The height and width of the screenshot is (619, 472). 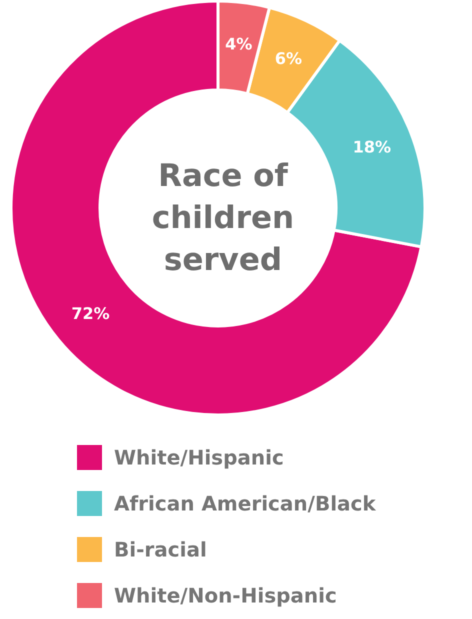 I want to click on data-label: 4%, so click(x=238, y=44).